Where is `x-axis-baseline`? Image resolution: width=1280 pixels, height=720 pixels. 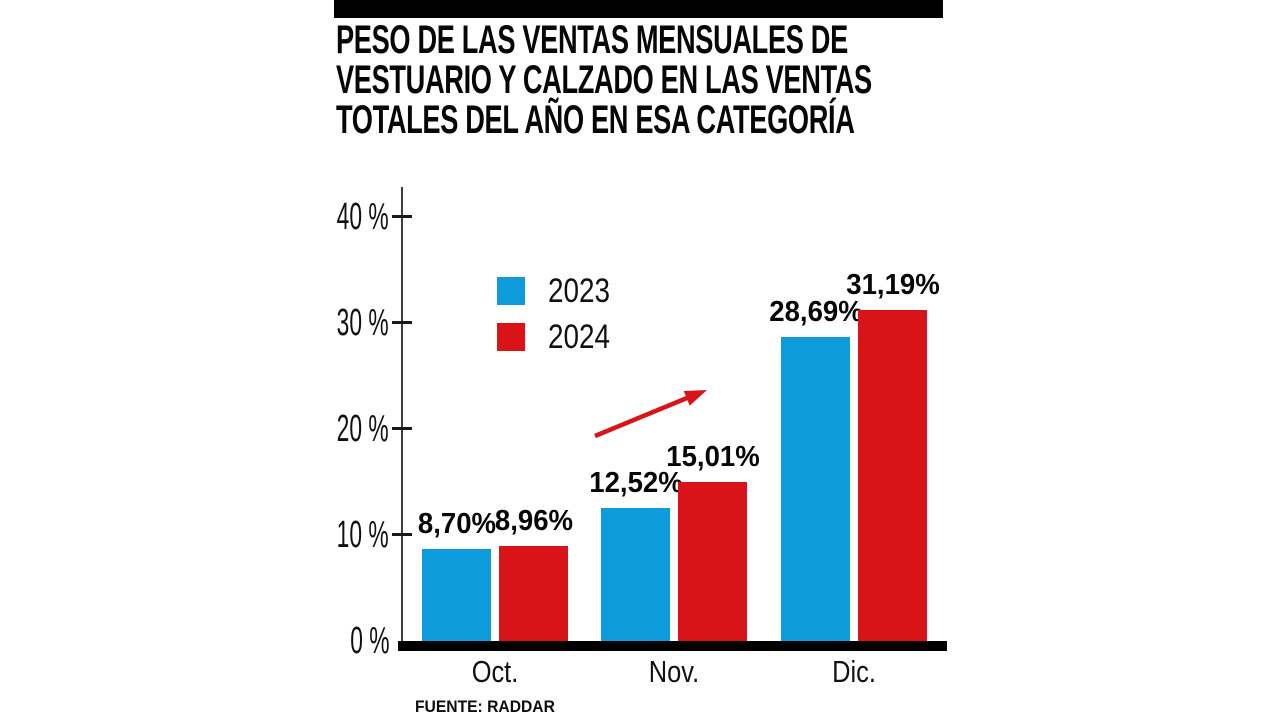 x-axis-baseline is located at coordinates (672, 646).